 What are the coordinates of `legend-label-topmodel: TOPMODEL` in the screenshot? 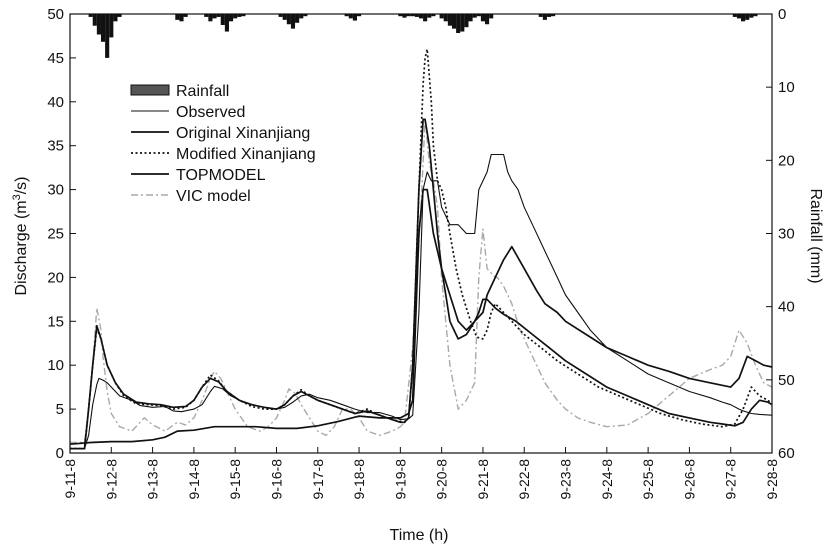 It's located at (221, 175).